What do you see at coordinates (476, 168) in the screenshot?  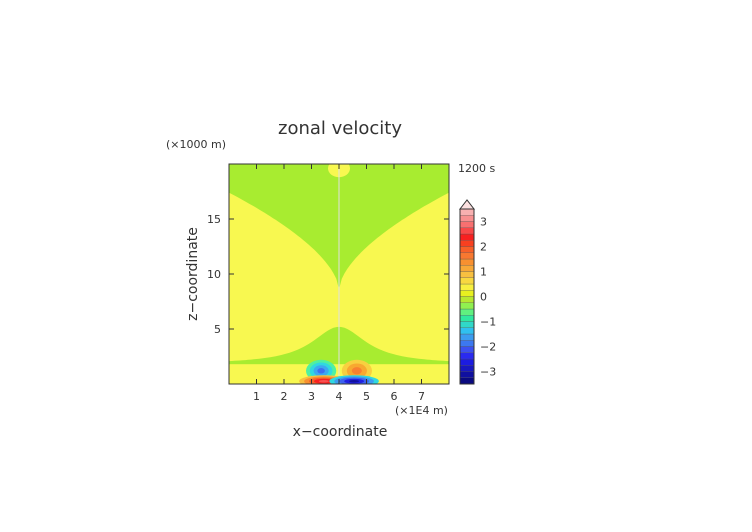 I see `time-label: 1200 s` at bounding box center [476, 168].